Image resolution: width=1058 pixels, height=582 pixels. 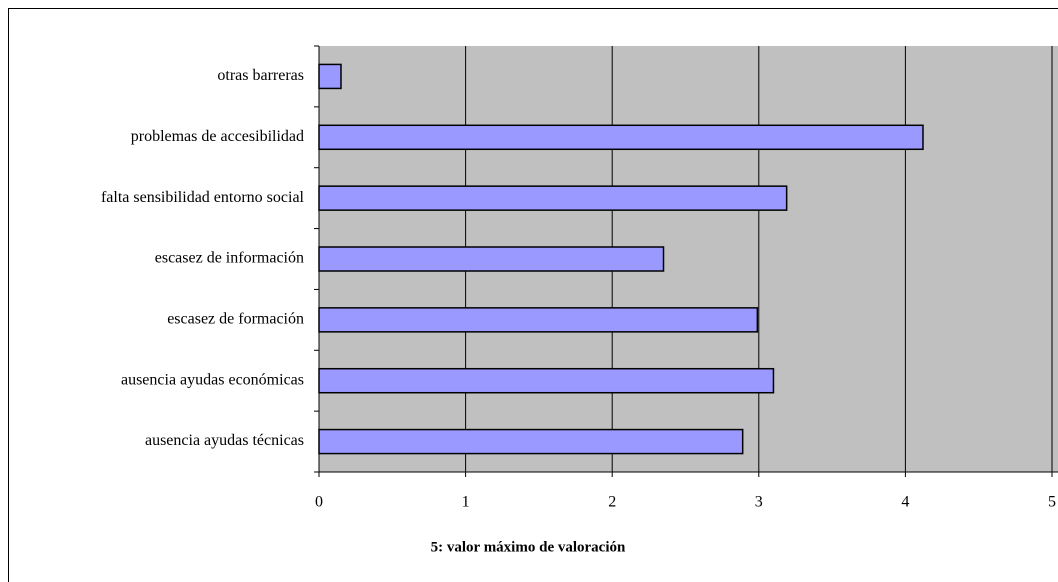 What do you see at coordinates (528, 547) in the screenshot?
I see `x-axis-title: 5: valor máximo de valoración` at bounding box center [528, 547].